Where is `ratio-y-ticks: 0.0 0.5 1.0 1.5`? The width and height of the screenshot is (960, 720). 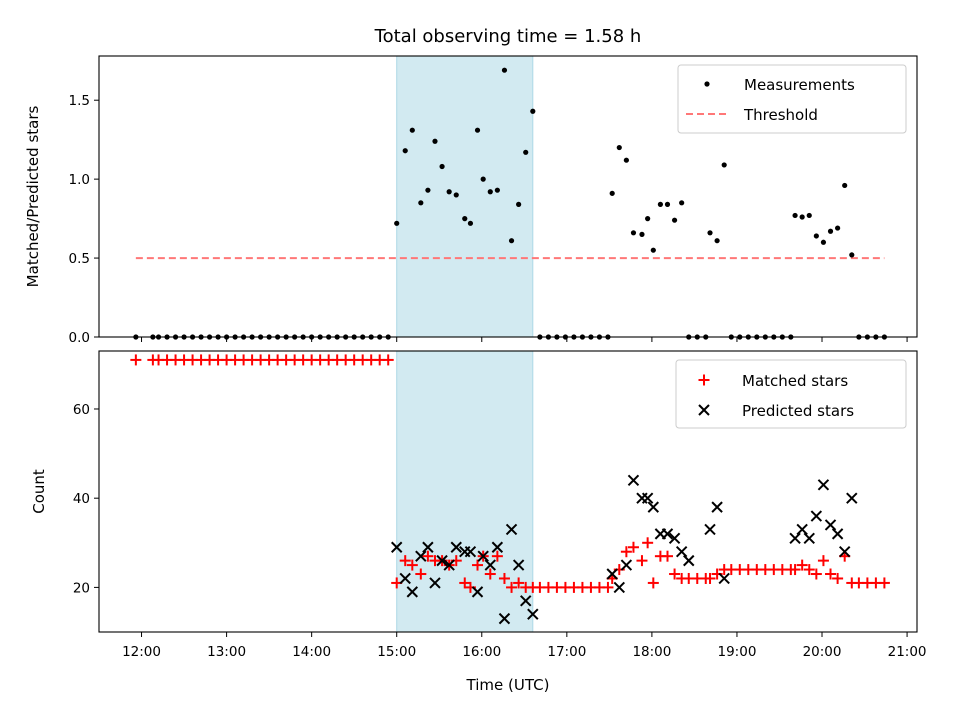
ratio-y-ticks: 0.0 0.5 1.0 1.5 is located at coordinates (84, 219).